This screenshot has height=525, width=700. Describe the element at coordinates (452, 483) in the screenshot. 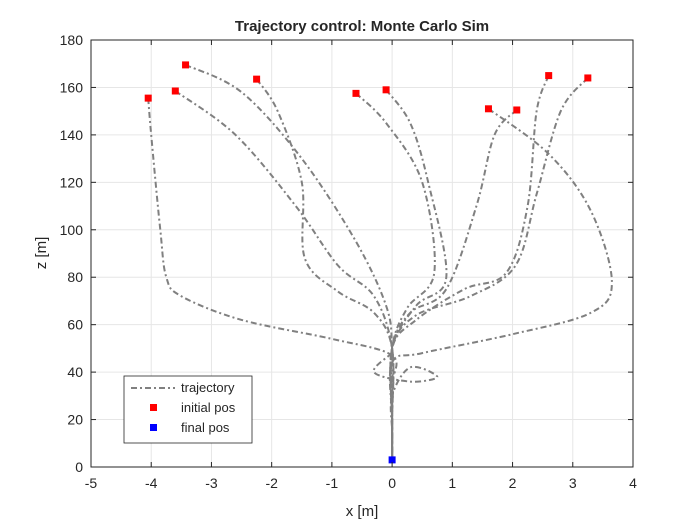

I see `x-tick-label: 1` at that location.